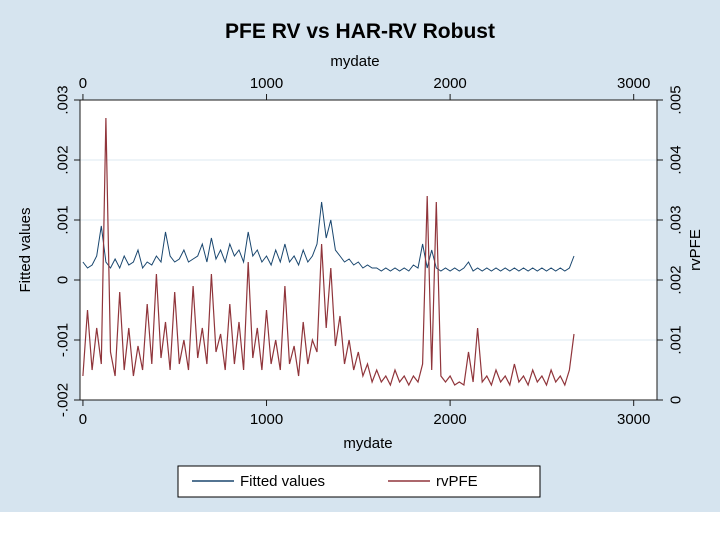 This screenshot has height=540, width=720. Describe the element at coordinates (328, 236) in the screenshot. I see `series-line-fitted-values` at that location.